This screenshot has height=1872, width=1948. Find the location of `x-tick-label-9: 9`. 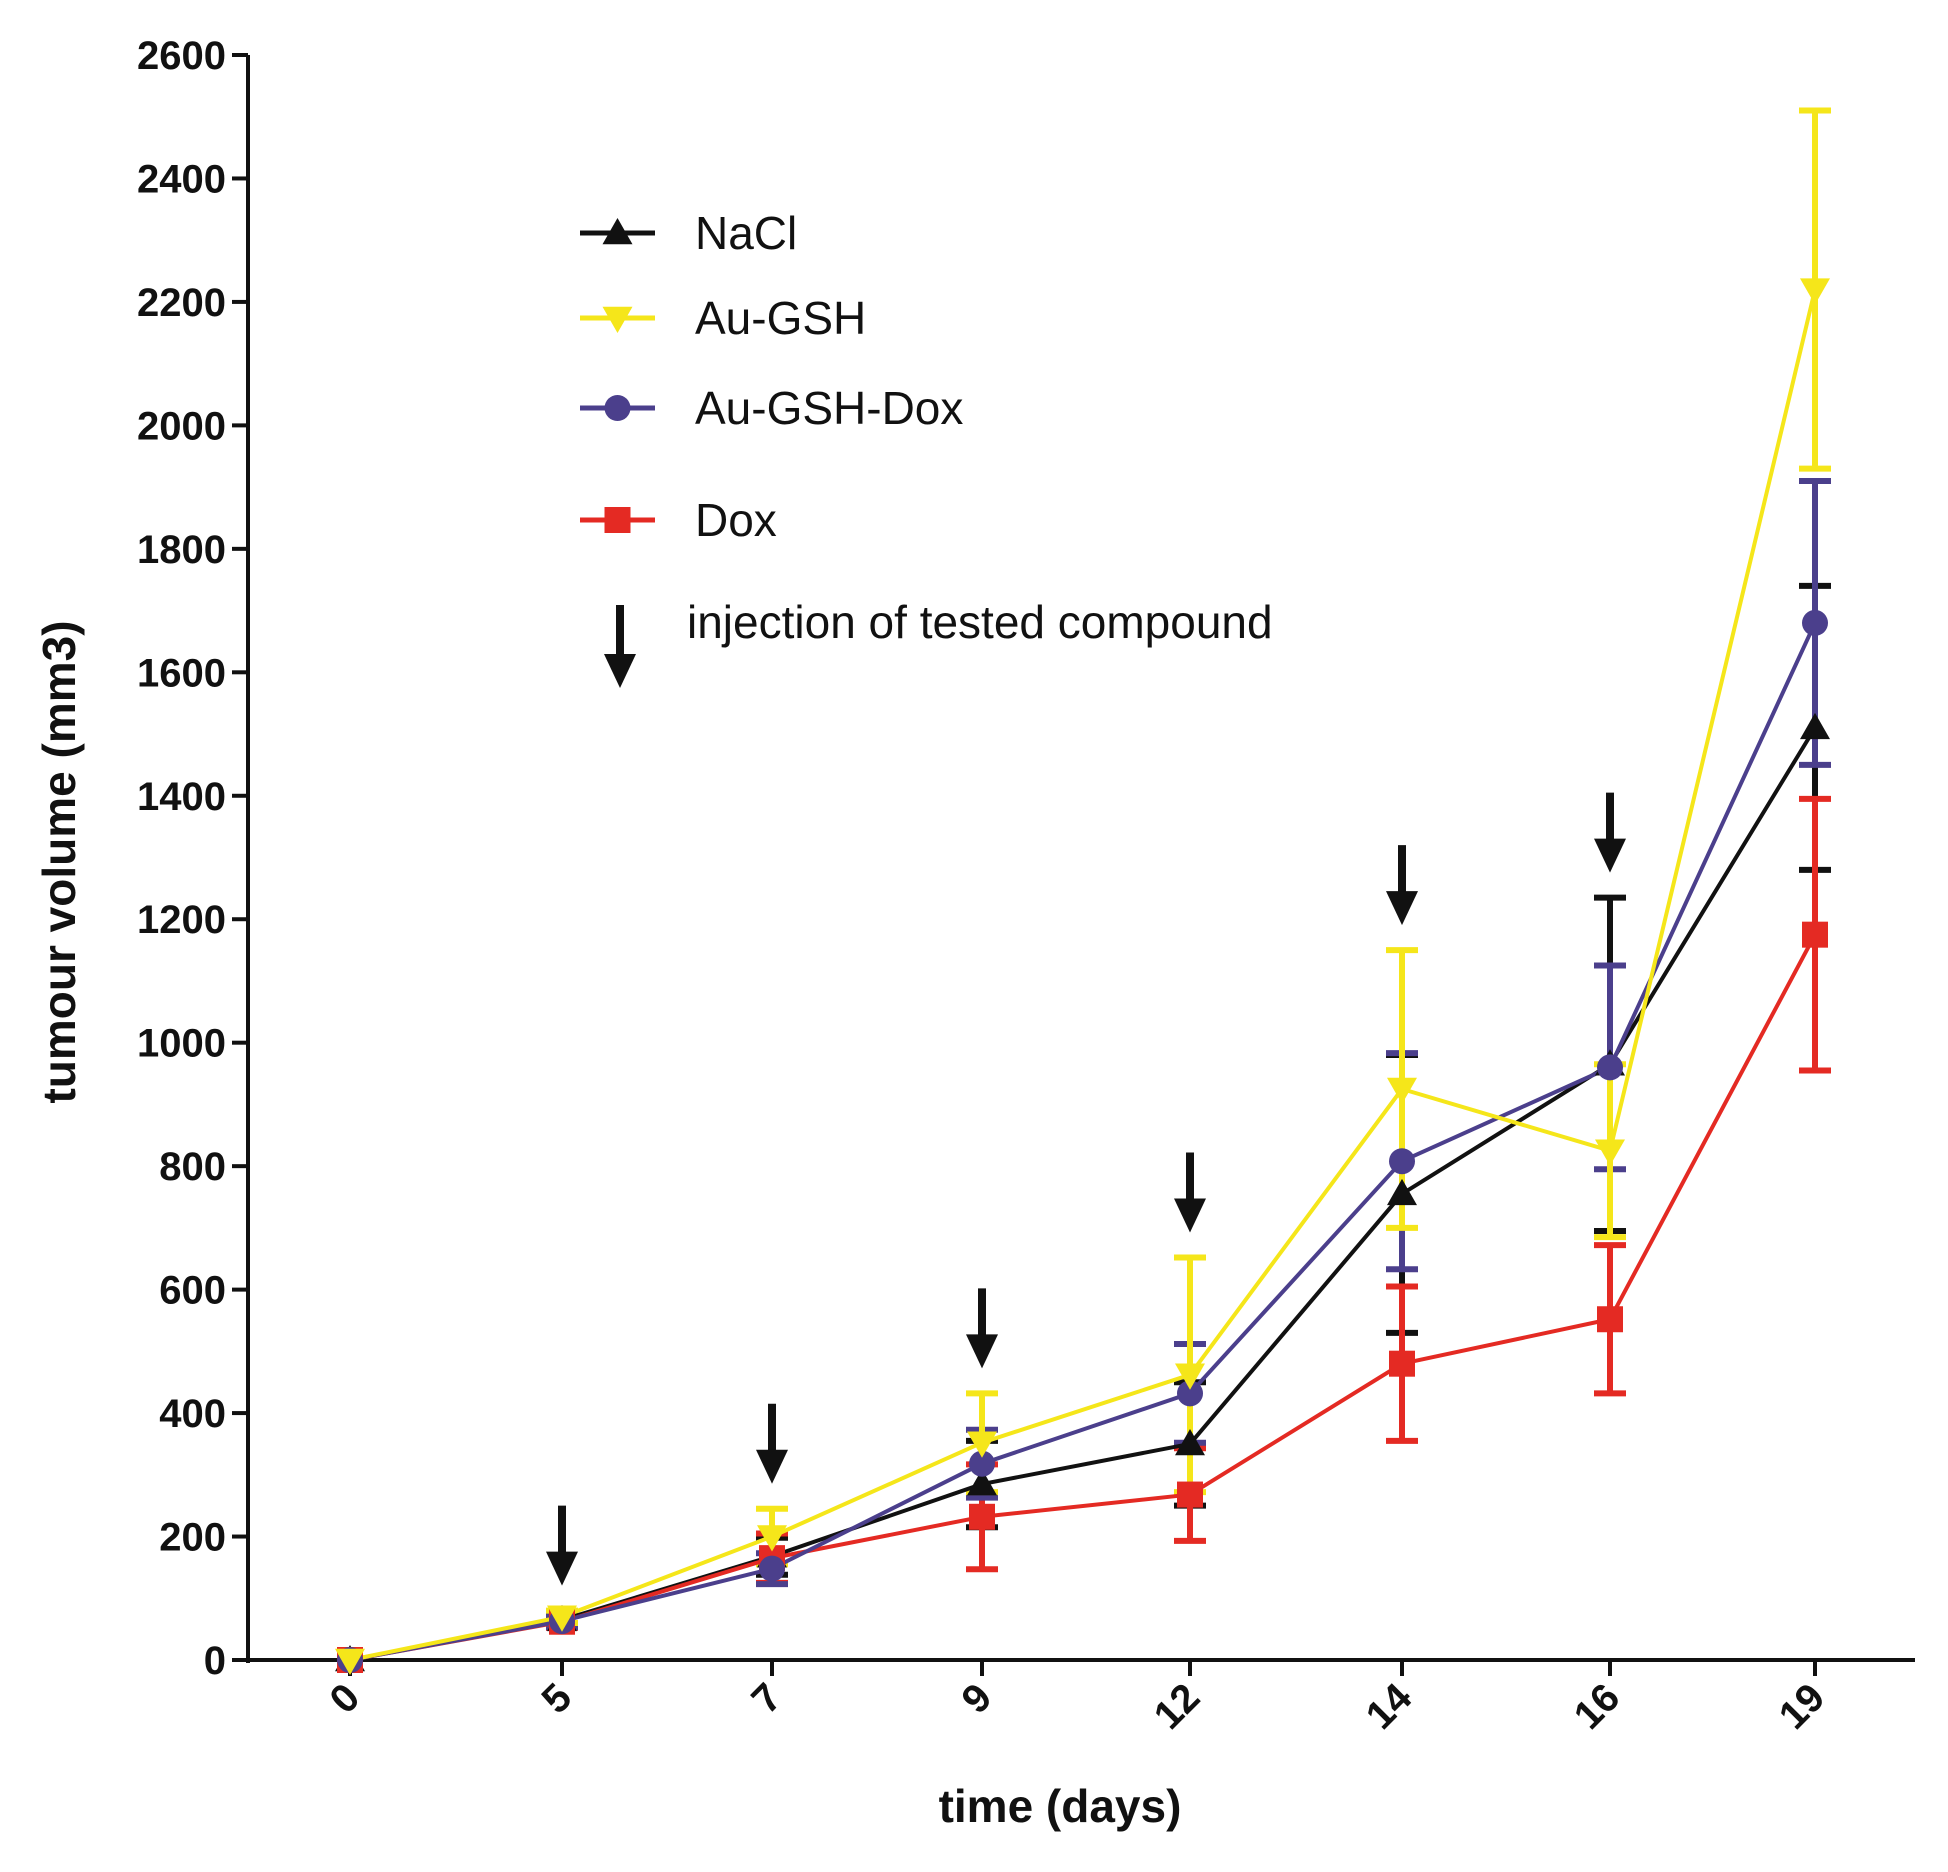

x-tick-label-9: 9 is located at coordinates (977, 1698).